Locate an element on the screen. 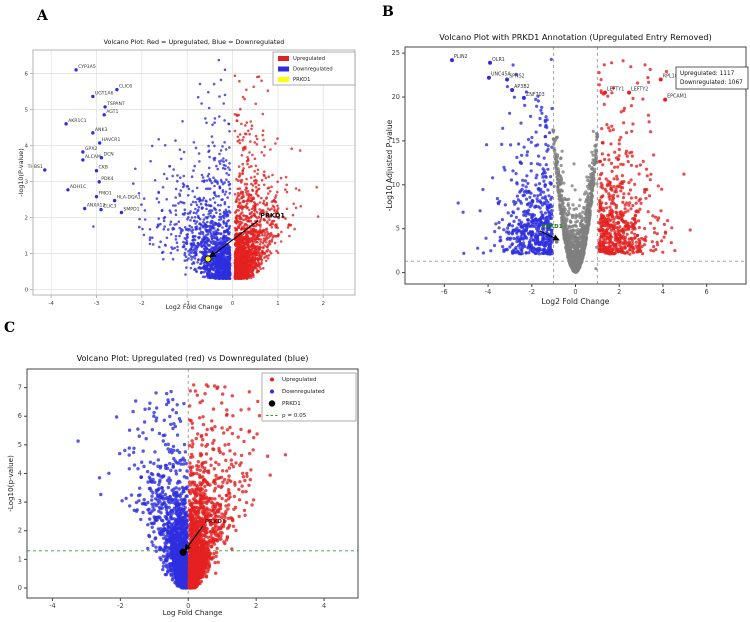  annotation-line: Downregulated: 1067 is located at coordinates (711, 83).